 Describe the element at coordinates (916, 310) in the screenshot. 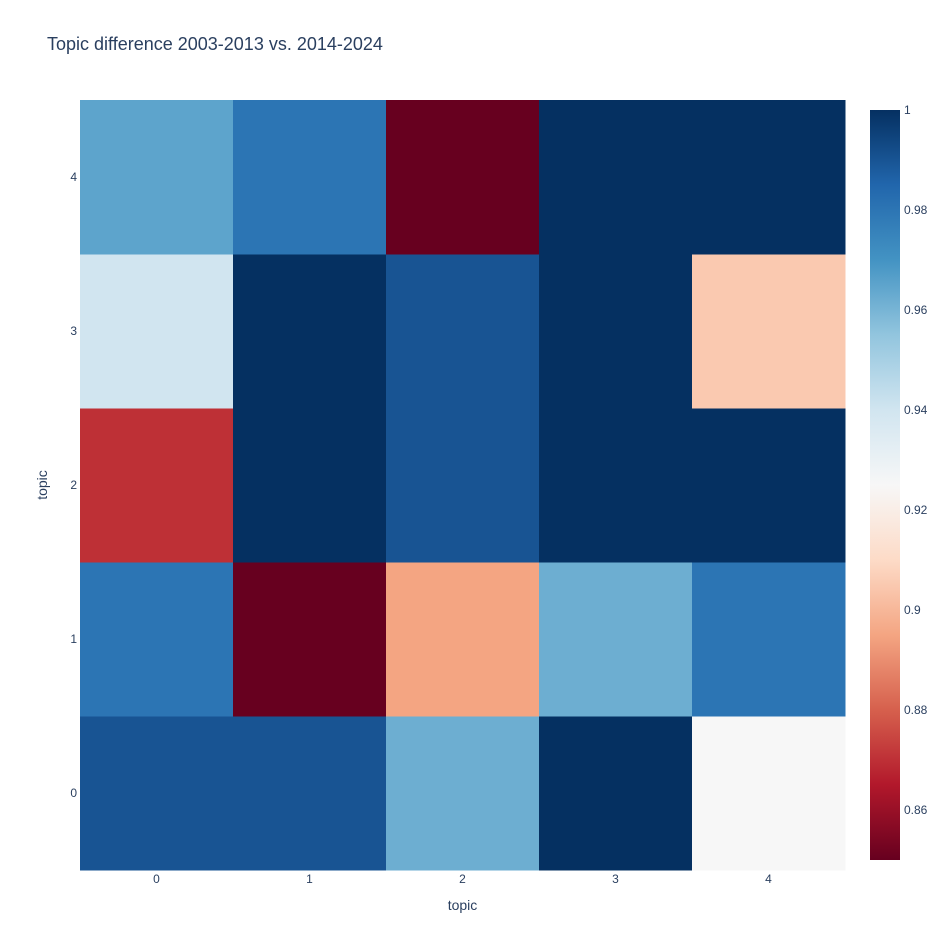

I see `colorbar-tick-label: 0.96` at that location.